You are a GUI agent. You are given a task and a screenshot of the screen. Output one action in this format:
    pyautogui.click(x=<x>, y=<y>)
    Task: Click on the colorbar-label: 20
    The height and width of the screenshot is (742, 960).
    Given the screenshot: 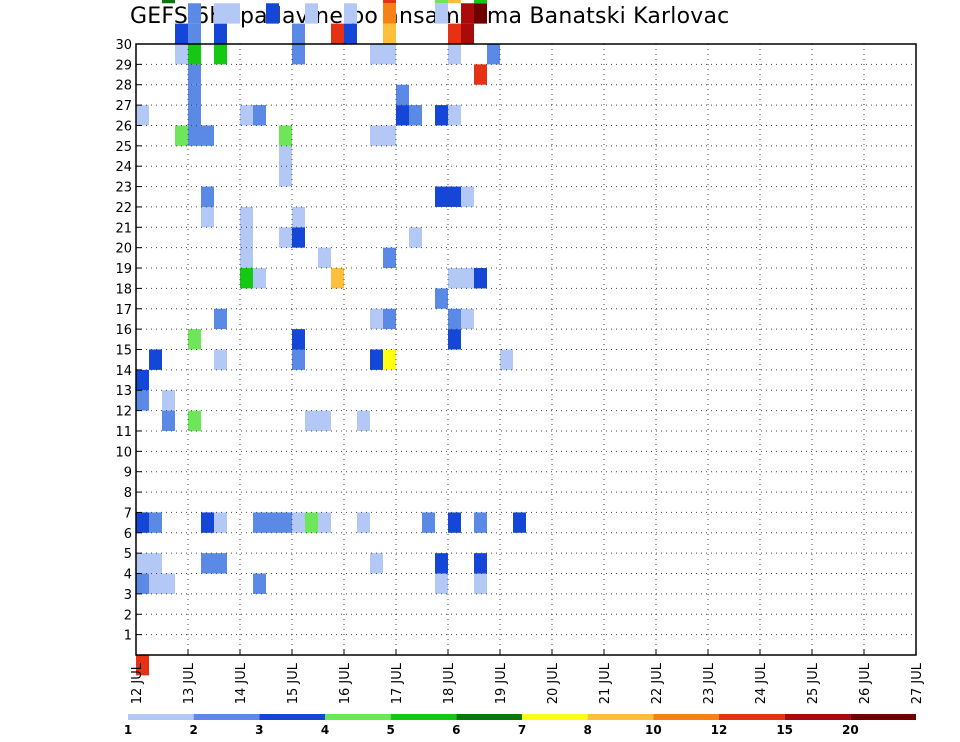 What is the action you would take?
    pyautogui.click(x=850, y=730)
    